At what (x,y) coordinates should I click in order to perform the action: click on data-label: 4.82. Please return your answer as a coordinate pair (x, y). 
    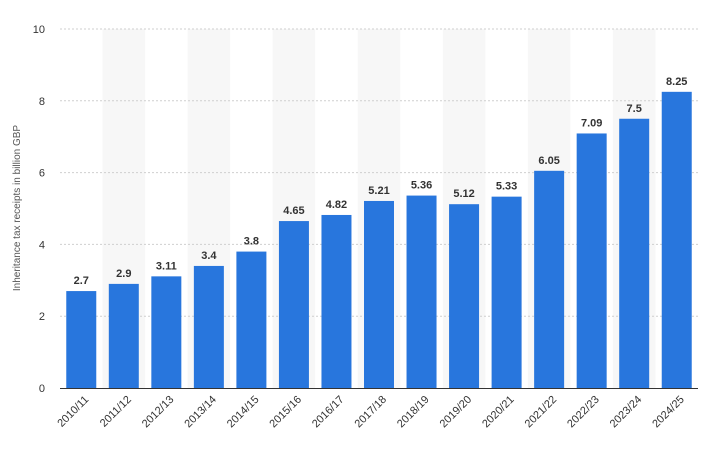
    Looking at the image, I should click on (336, 205).